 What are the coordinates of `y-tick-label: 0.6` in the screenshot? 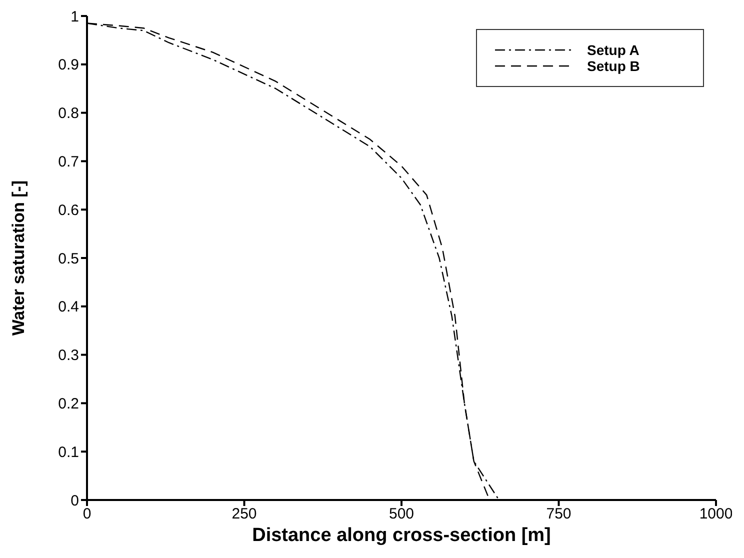 It's located at (68, 210).